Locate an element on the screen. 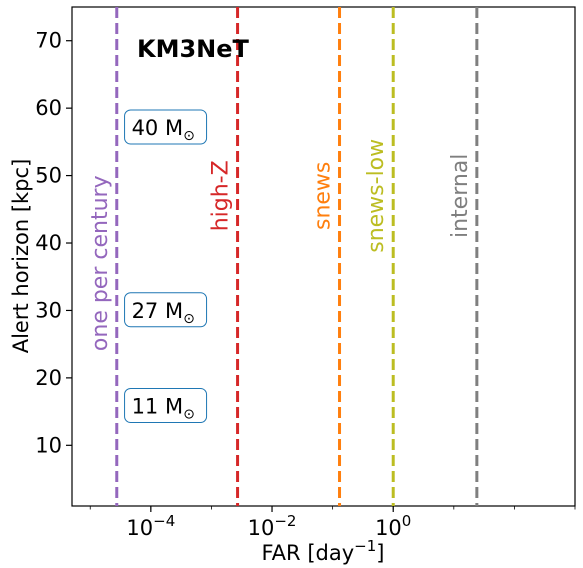  vline-label: snews-low is located at coordinates (376, 196).